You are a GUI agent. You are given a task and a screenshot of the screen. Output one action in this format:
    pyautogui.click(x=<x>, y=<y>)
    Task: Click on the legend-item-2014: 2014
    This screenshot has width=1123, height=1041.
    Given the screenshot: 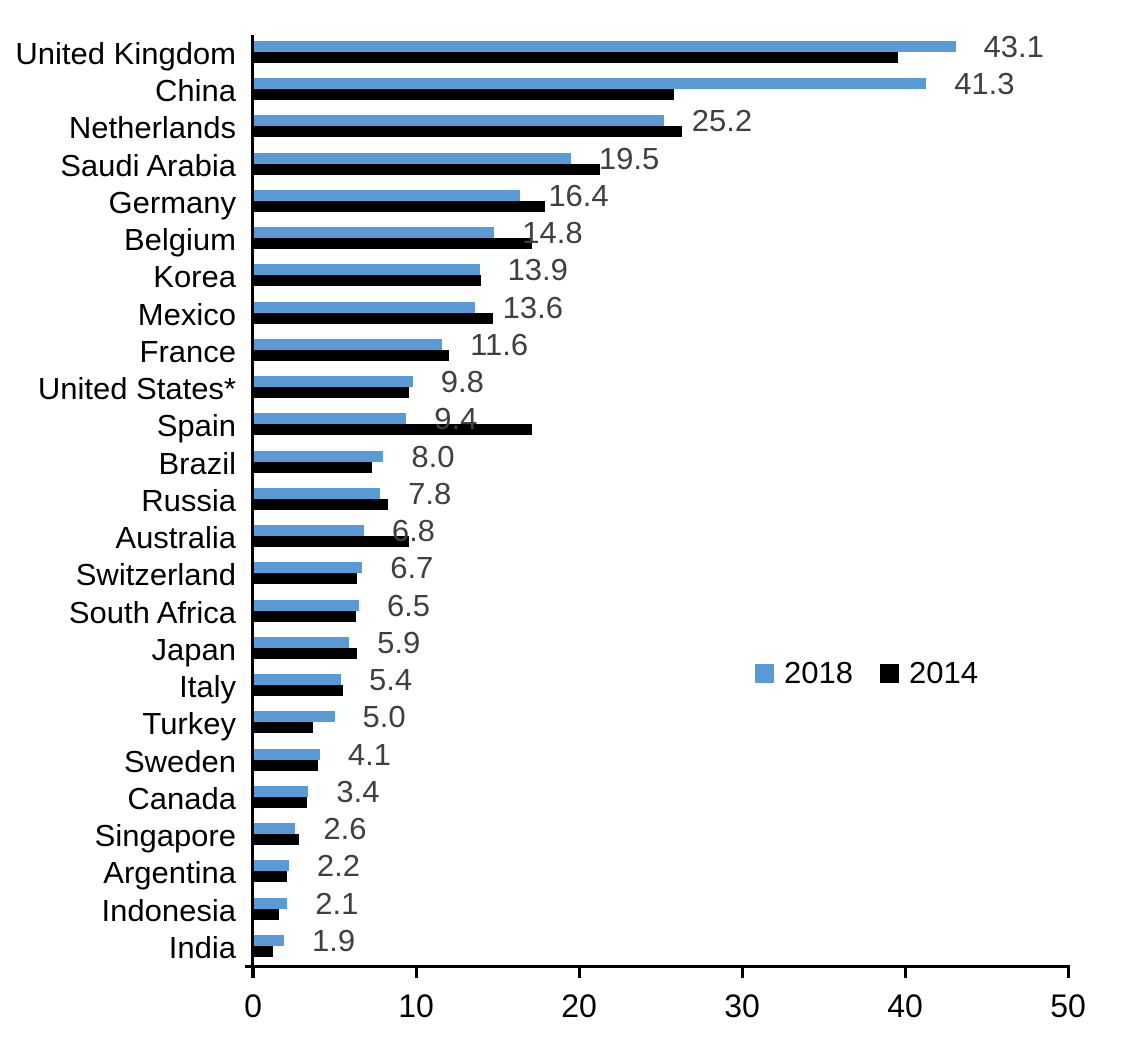 What is the action you would take?
    pyautogui.click(x=928, y=672)
    